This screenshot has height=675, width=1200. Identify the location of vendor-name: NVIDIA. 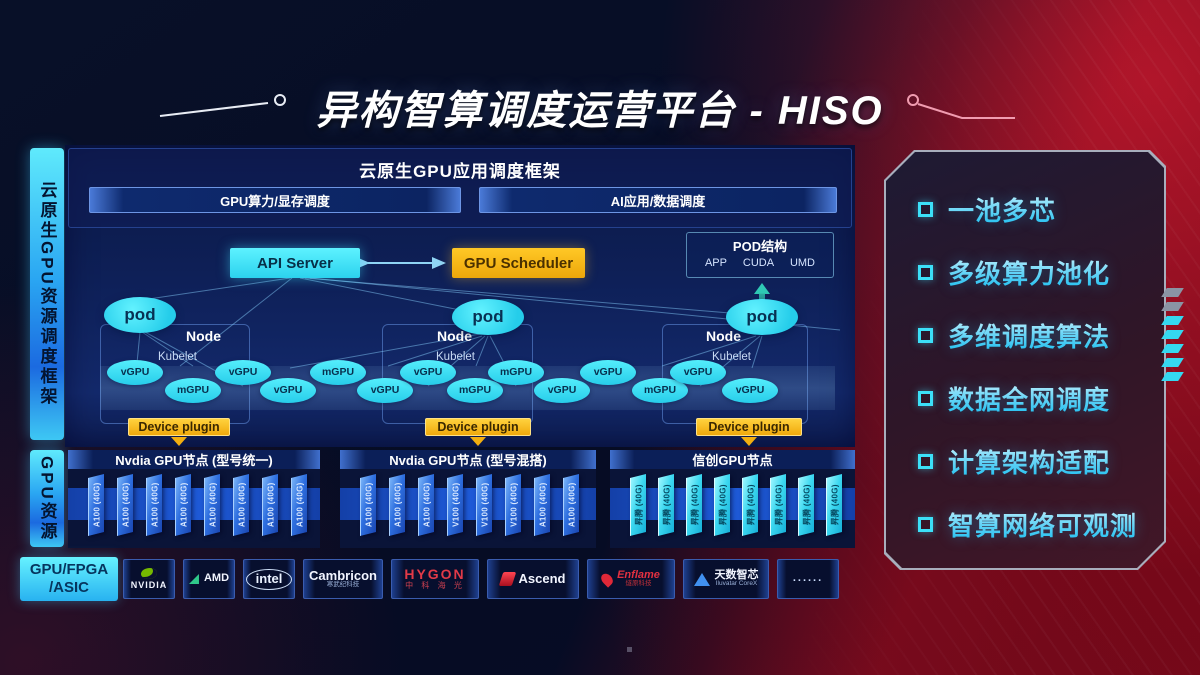
(149, 585).